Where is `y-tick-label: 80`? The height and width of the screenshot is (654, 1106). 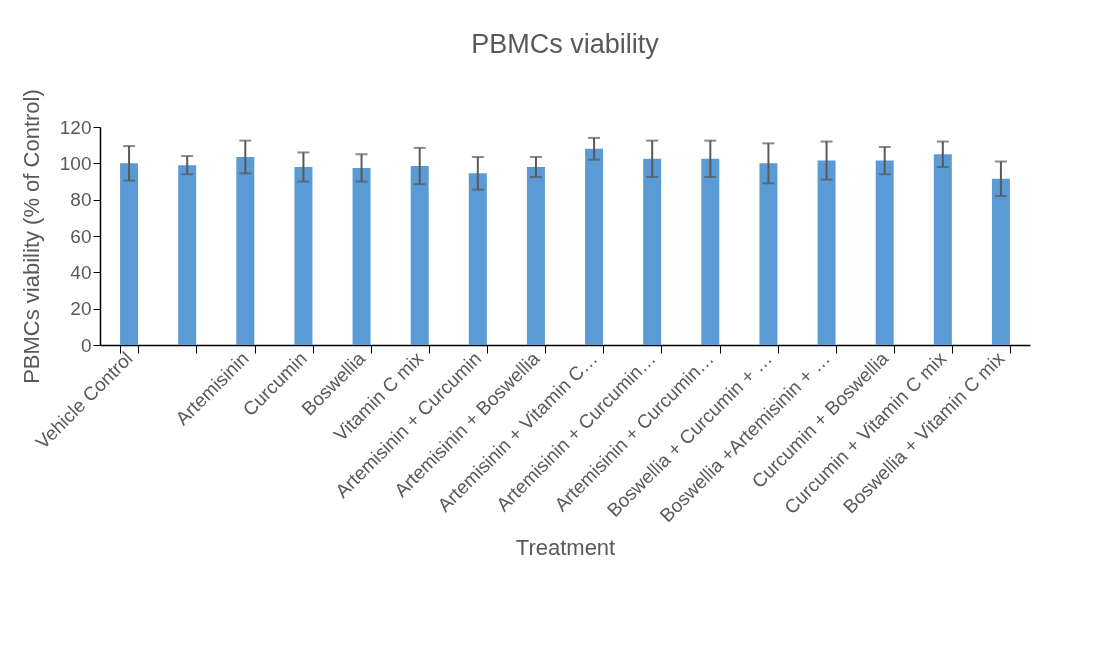 y-tick-label: 80 is located at coordinates (81, 200).